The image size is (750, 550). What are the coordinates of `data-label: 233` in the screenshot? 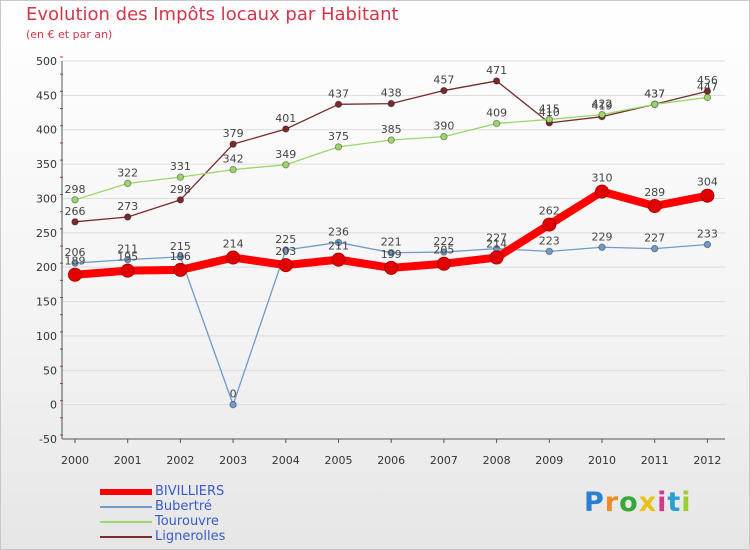 It's located at (707, 234).